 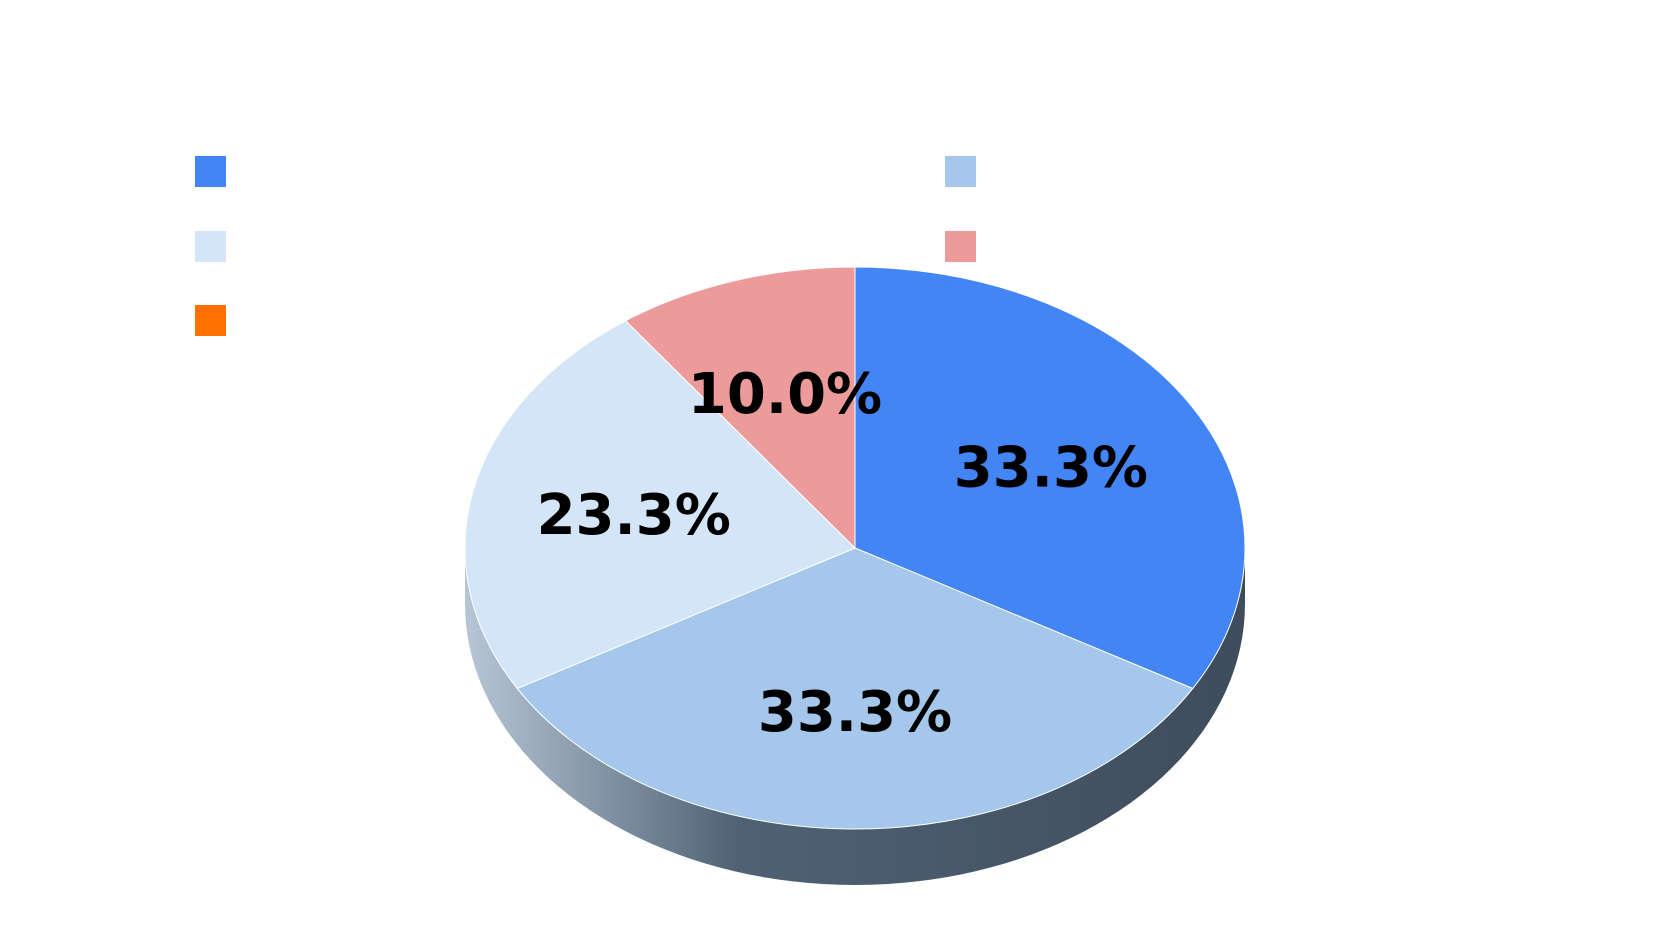 What do you see at coordinates (855, 712) in the screenshot?
I see `pie-slice-2-label: 33.3%` at bounding box center [855, 712].